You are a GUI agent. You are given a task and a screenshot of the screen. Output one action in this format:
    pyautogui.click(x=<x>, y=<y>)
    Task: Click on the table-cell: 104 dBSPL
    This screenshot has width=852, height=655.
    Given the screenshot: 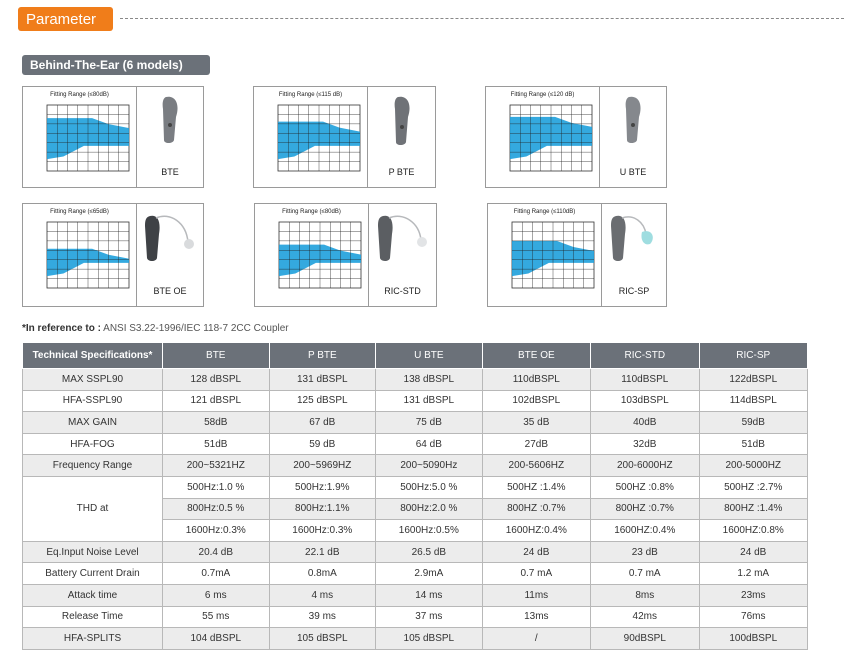 What is the action you would take?
    pyautogui.click(x=216, y=638)
    